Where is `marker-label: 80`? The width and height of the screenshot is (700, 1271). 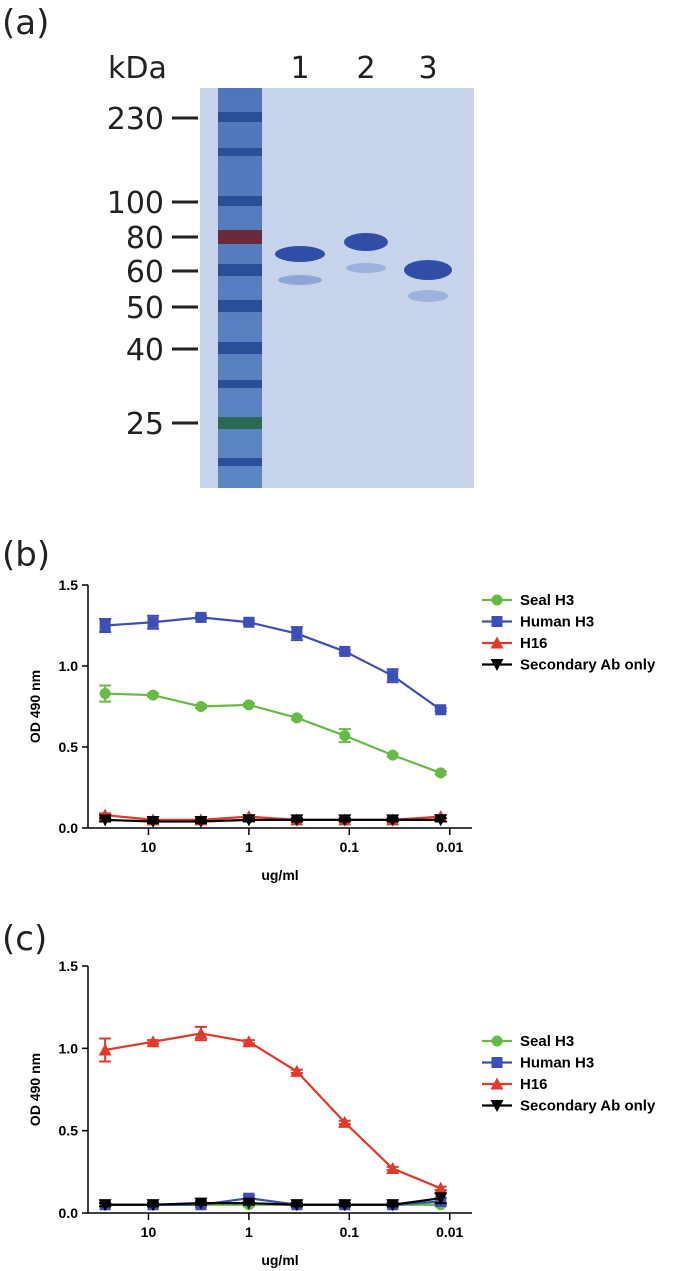
marker-label: 80 is located at coordinates (145, 238).